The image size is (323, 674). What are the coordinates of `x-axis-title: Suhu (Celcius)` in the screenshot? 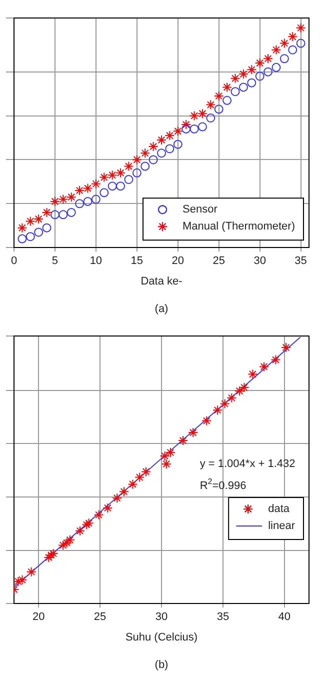 It's located at (161, 637).